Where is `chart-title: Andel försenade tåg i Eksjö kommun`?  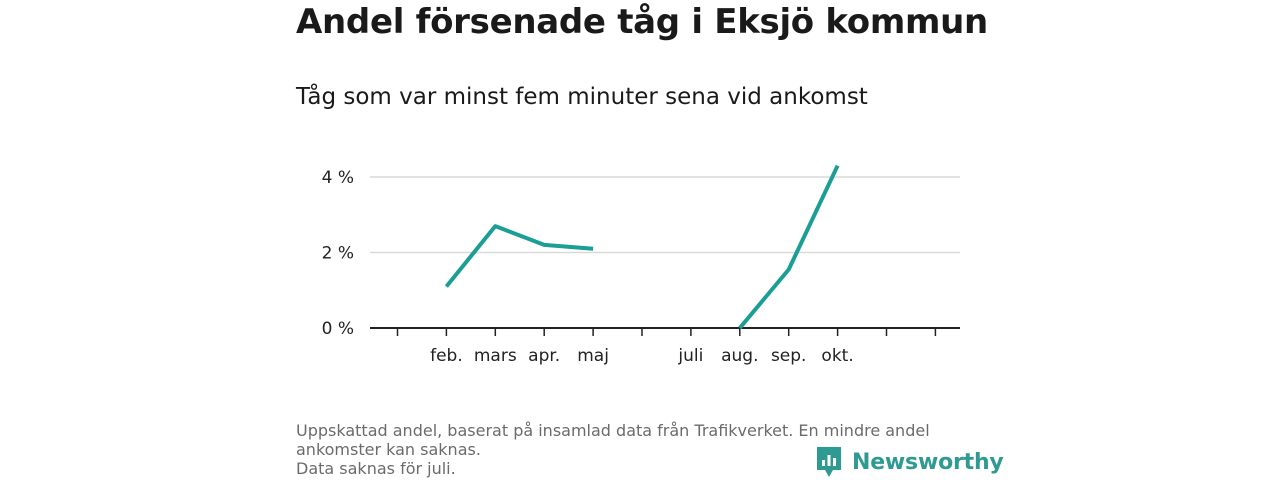
chart-title: Andel försenade tåg i Eksjö kommun is located at coordinates (642, 22).